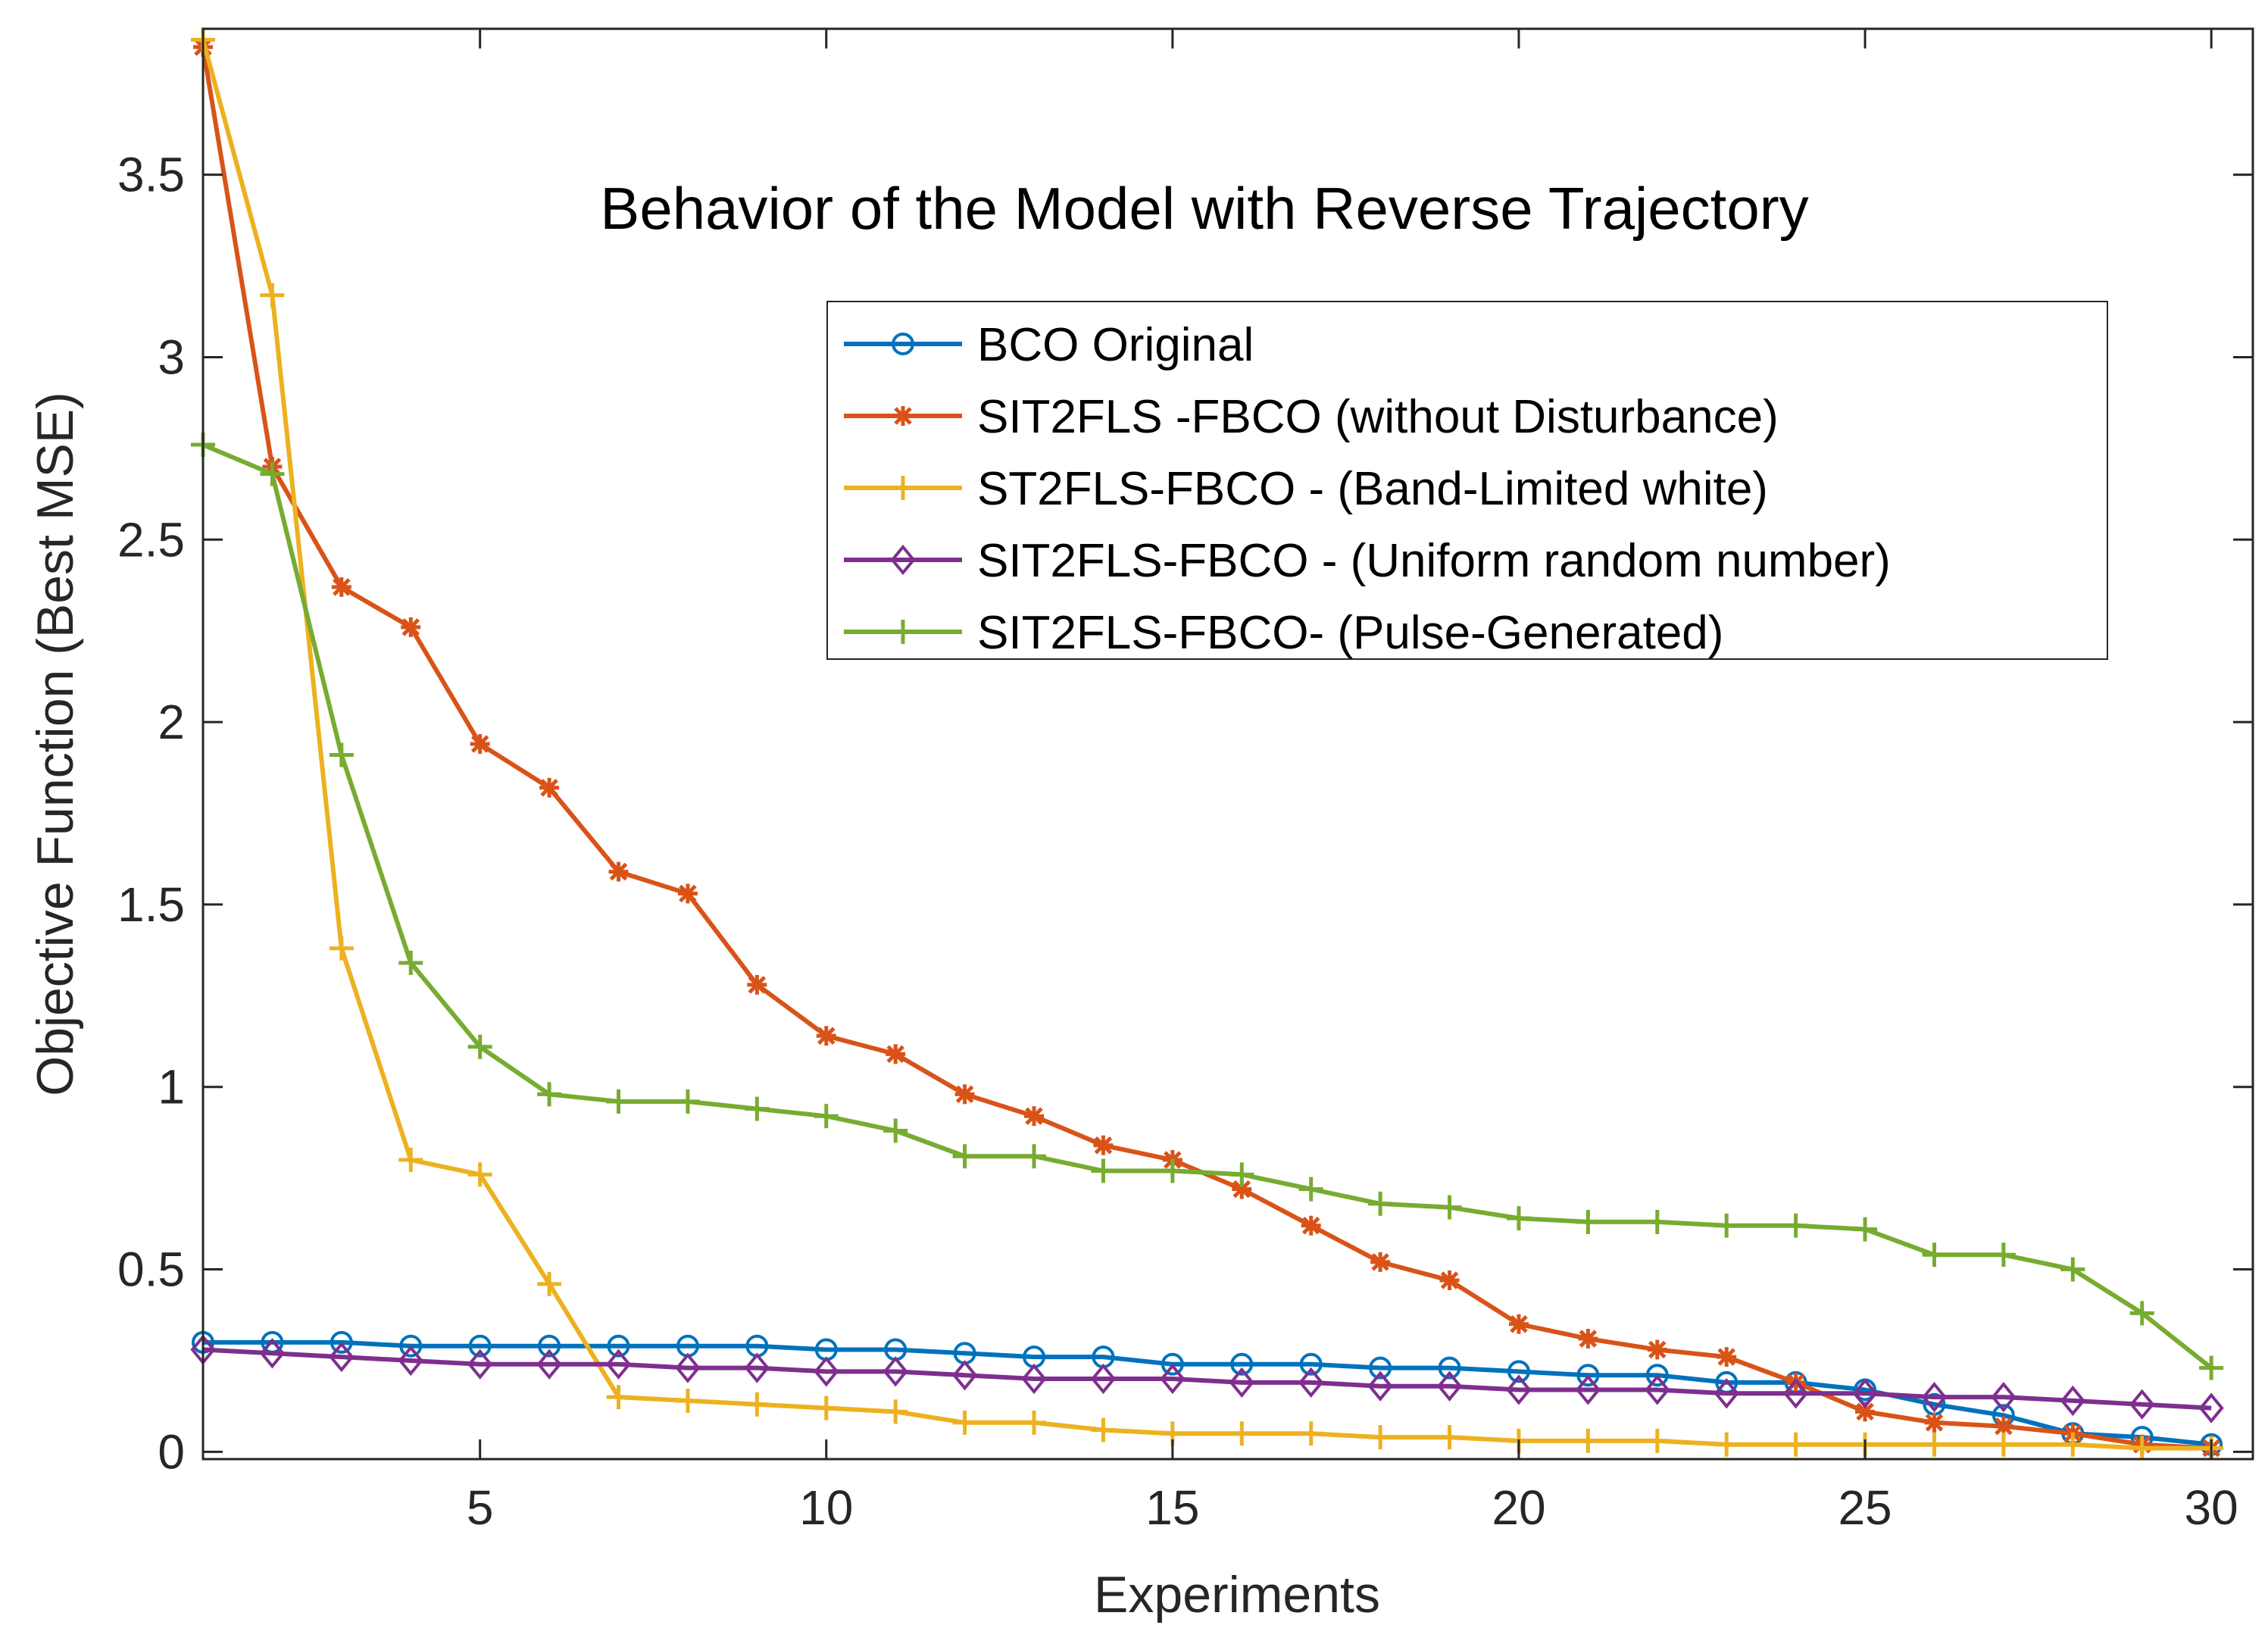 Image resolution: width=2268 pixels, height=1647 pixels. What do you see at coordinates (171, 722) in the screenshot?
I see `y-tick-label: 2` at bounding box center [171, 722].